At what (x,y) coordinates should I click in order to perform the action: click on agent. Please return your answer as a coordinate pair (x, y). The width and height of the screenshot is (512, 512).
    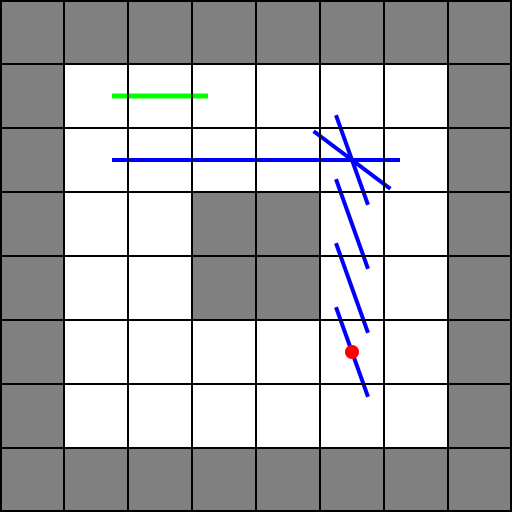
    Looking at the image, I should click on (352, 352).